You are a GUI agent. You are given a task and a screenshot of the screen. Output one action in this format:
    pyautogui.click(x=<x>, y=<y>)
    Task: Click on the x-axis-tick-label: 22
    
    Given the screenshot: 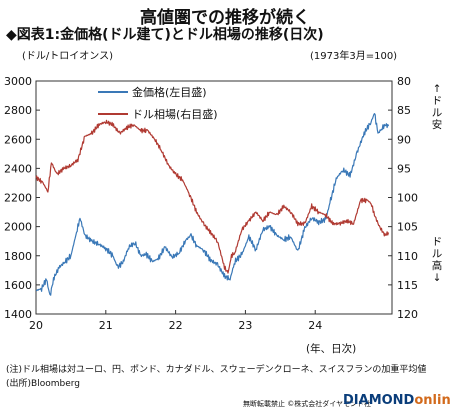 What is the action you would take?
    pyautogui.click(x=176, y=325)
    